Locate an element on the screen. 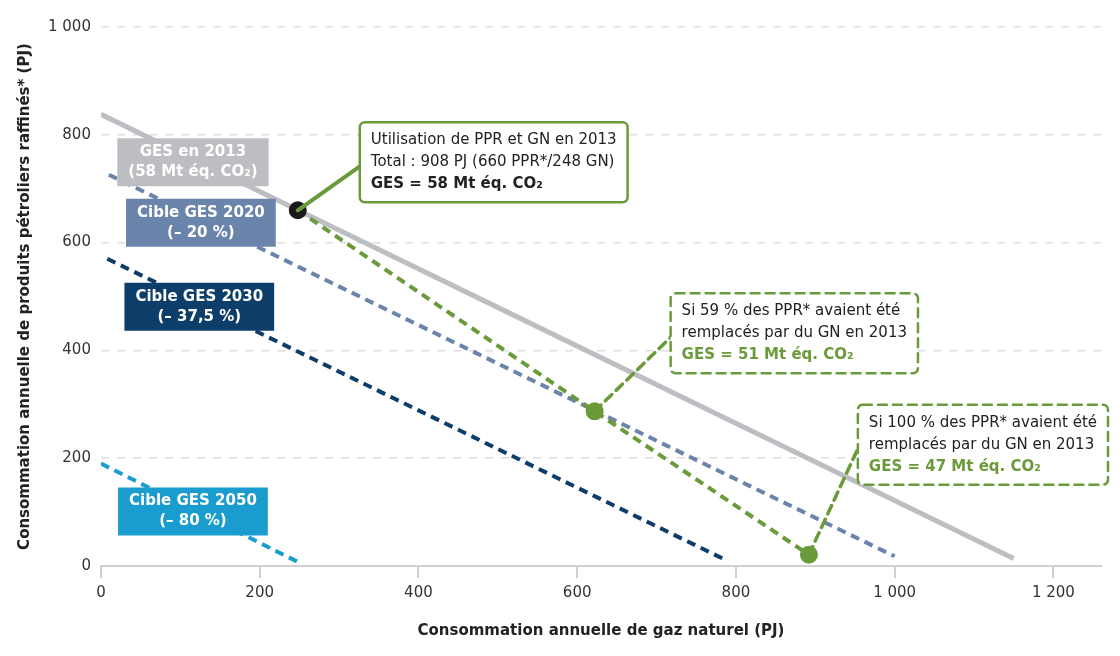 The width and height of the screenshot is (1120, 656). x-tick-label: 400 is located at coordinates (418, 591).